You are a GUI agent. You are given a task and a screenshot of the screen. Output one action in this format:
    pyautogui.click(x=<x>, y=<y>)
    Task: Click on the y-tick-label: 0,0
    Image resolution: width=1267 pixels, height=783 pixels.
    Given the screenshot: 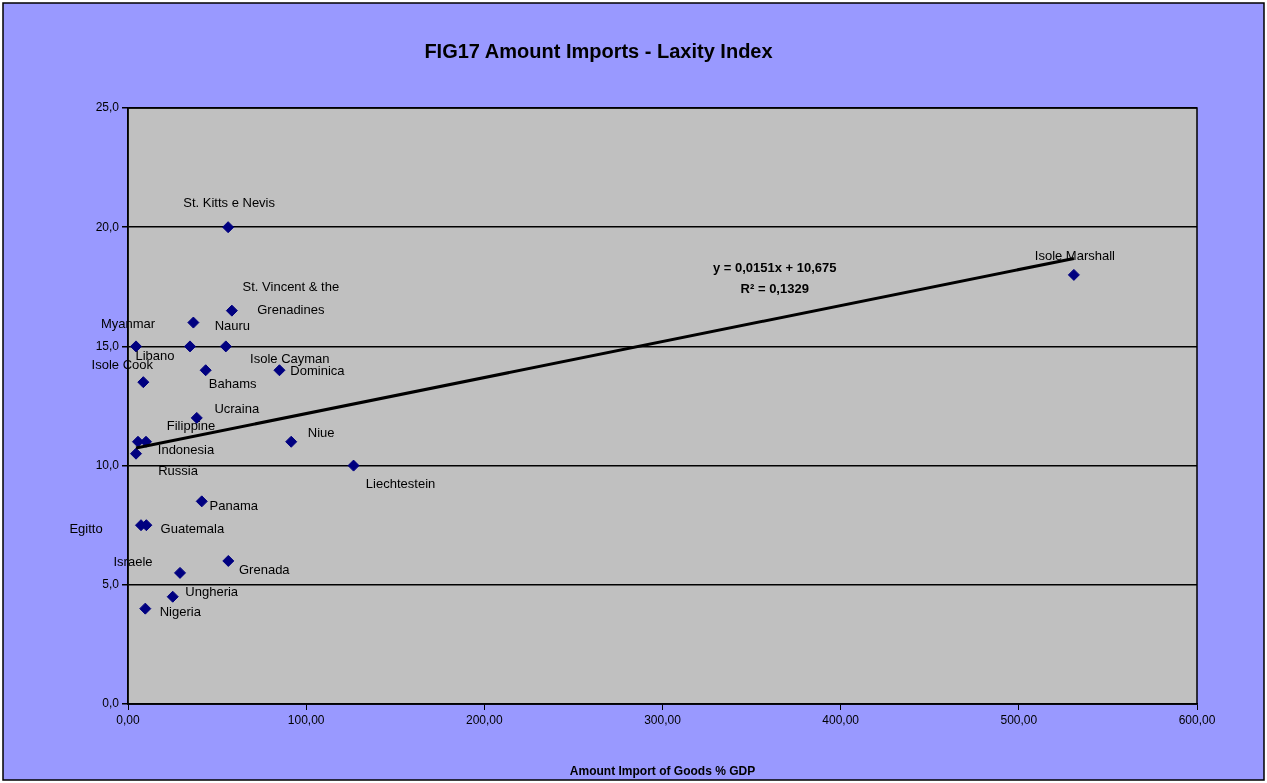 What is the action you would take?
    pyautogui.click(x=111, y=703)
    